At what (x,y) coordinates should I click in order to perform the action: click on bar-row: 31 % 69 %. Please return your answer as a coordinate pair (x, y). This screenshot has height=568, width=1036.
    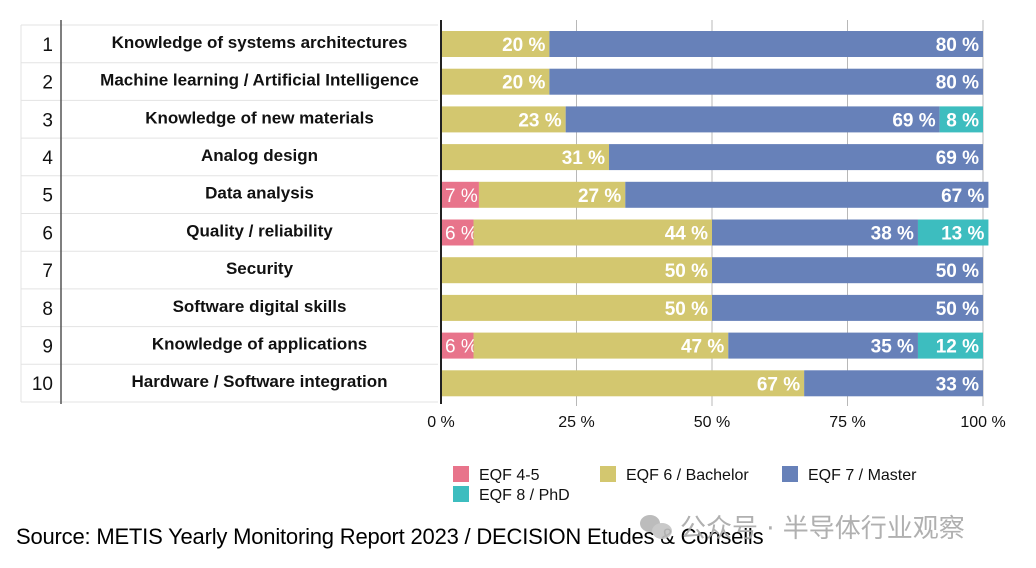
    Looking at the image, I should click on (712, 157).